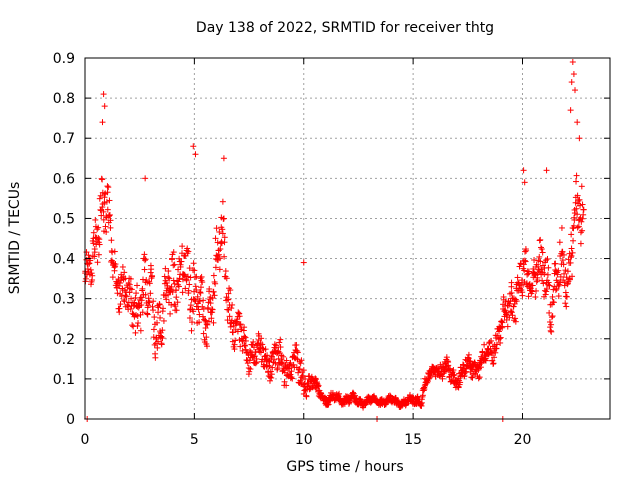 Image resolution: width=640 pixels, height=480 pixels. Describe the element at coordinates (64, 139) in the screenshot. I see `y-tick-label: 0.7` at that location.